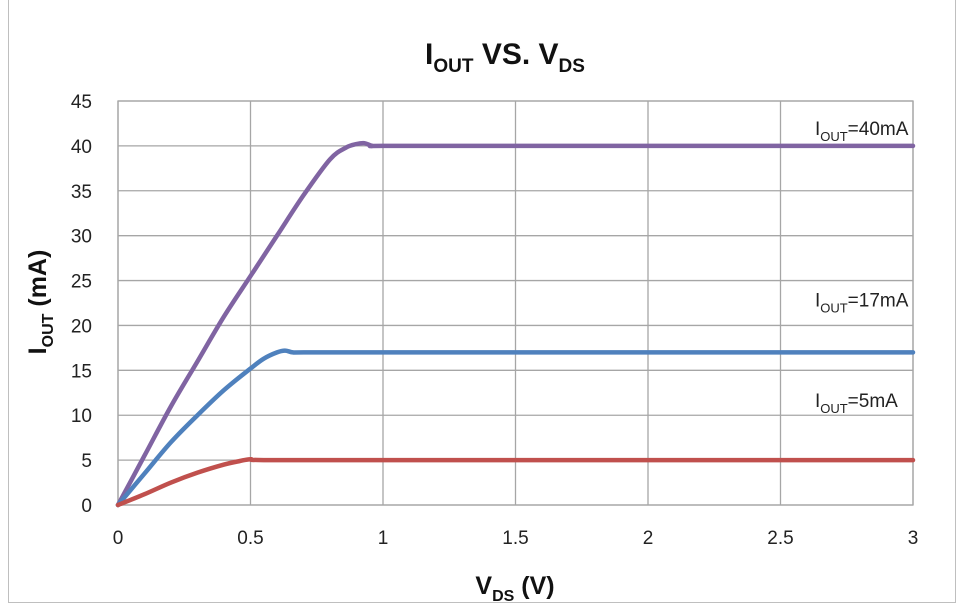 The height and width of the screenshot is (605, 962). Describe the element at coordinates (86, 506) in the screenshot. I see `y-tick-label: 0` at that location.